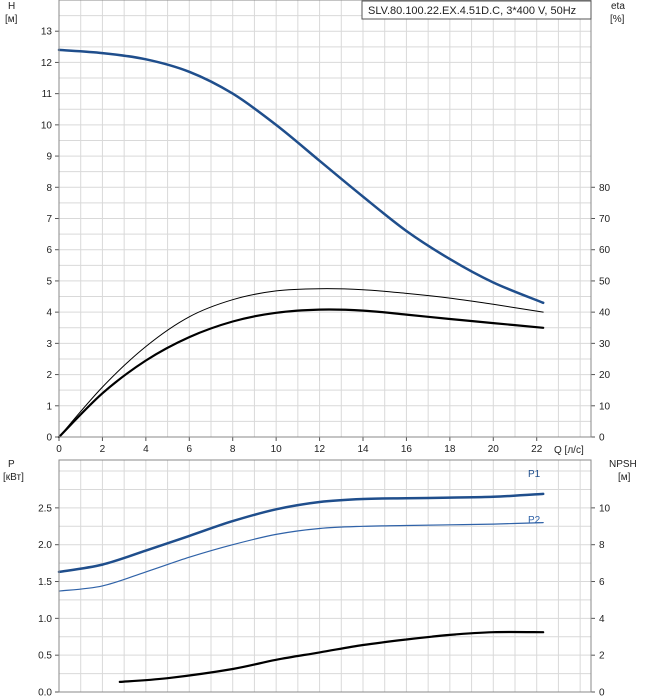  I want to click on right-tick-label: 80, so click(605, 188).